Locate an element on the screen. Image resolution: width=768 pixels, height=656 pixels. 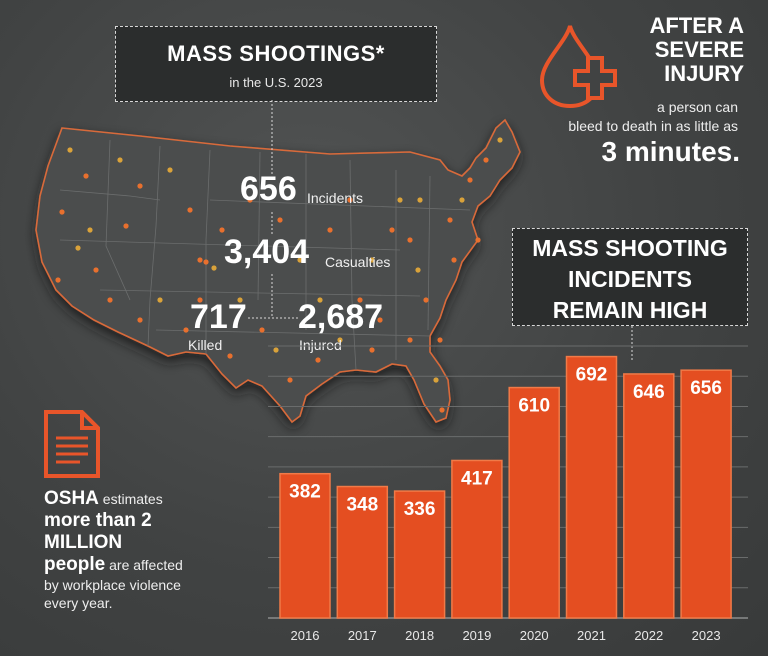
chart-title-line1: MASS SHOOTING is located at coordinates (630, 248).